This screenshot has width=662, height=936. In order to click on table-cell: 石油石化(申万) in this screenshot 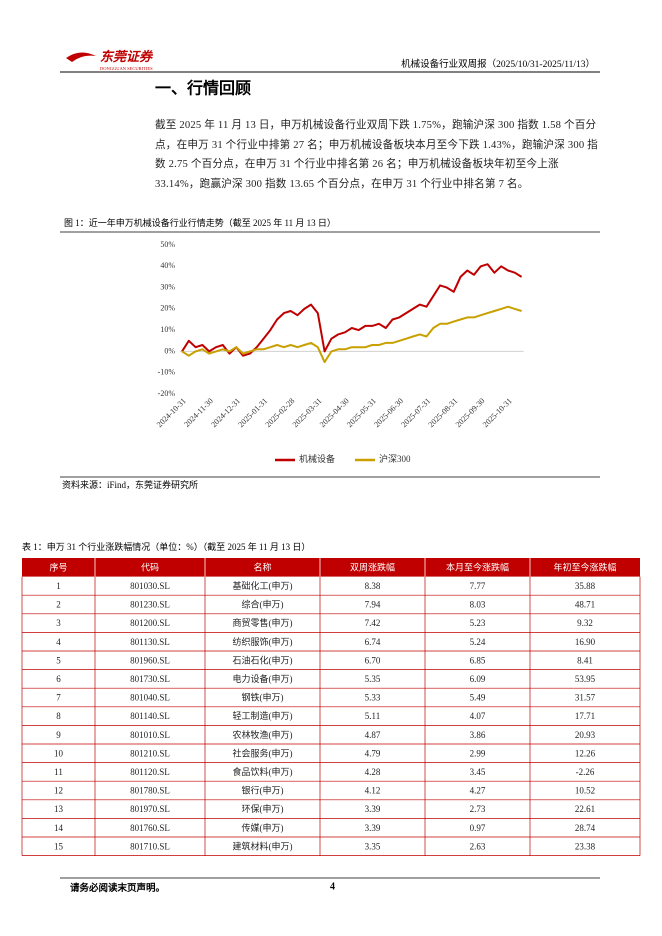, I will do `click(263, 659)`.